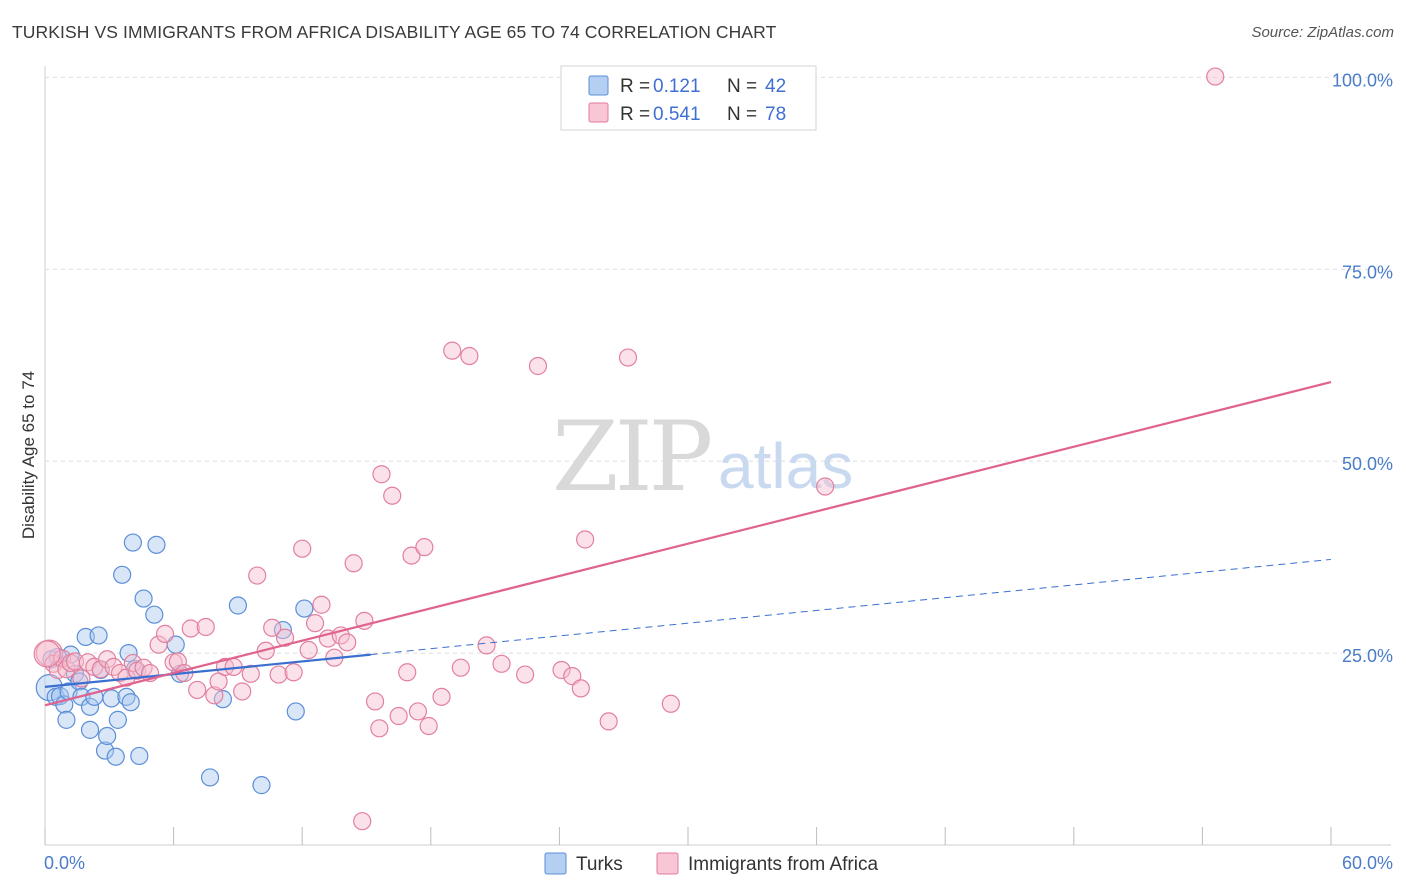 The width and height of the screenshot is (1406, 892). What do you see at coordinates (783, 864) in the screenshot?
I see `series-name-africa: Immigrants from Africa` at bounding box center [783, 864].